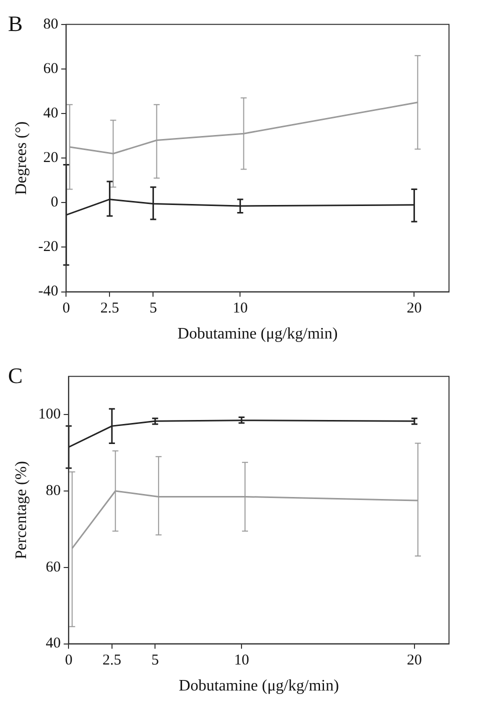 The image size is (477, 711). I want to click on y-tick-label: -40, so click(48, 292).